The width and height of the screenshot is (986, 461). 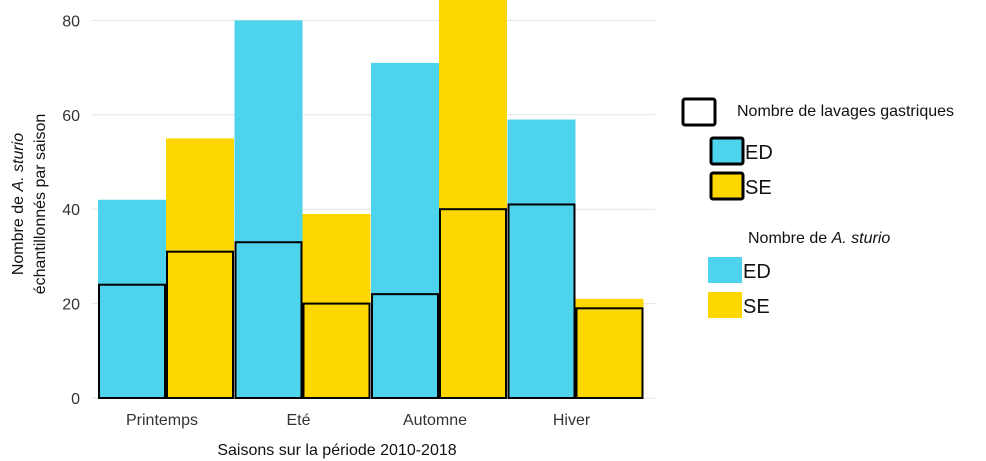 What do you see at coordinates (40, 204) in the screenshot?
I see `y-axis-title-line2: échantillonnés par saison` at bounding box center [40, 204].